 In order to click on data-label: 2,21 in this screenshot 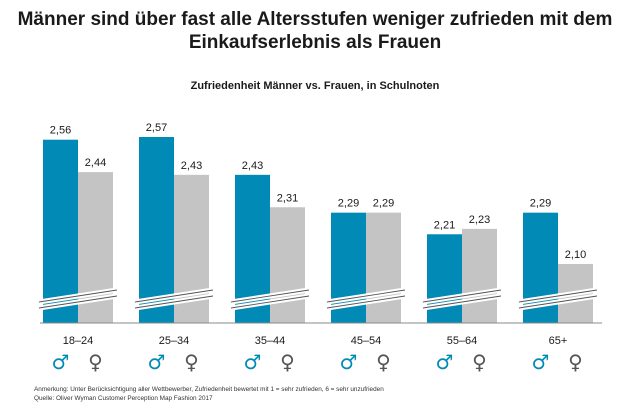, I will do `click(444, 225)`.